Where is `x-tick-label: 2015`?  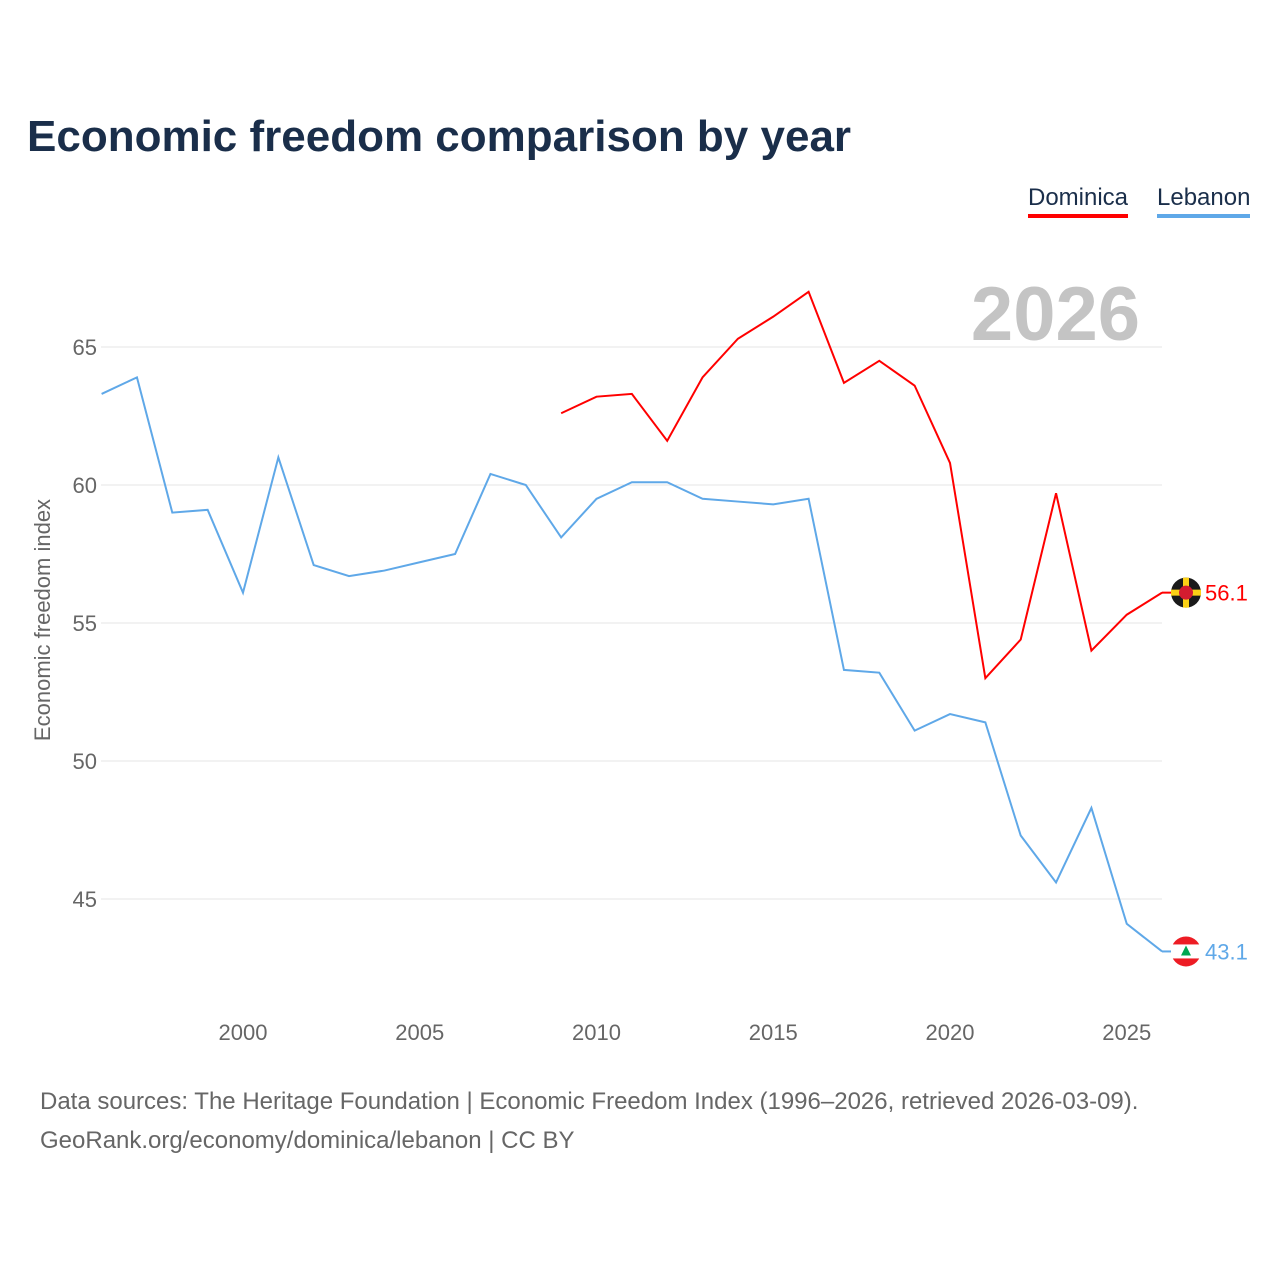
x-tick-label: 2015 is located at coordinates (773, 1032).